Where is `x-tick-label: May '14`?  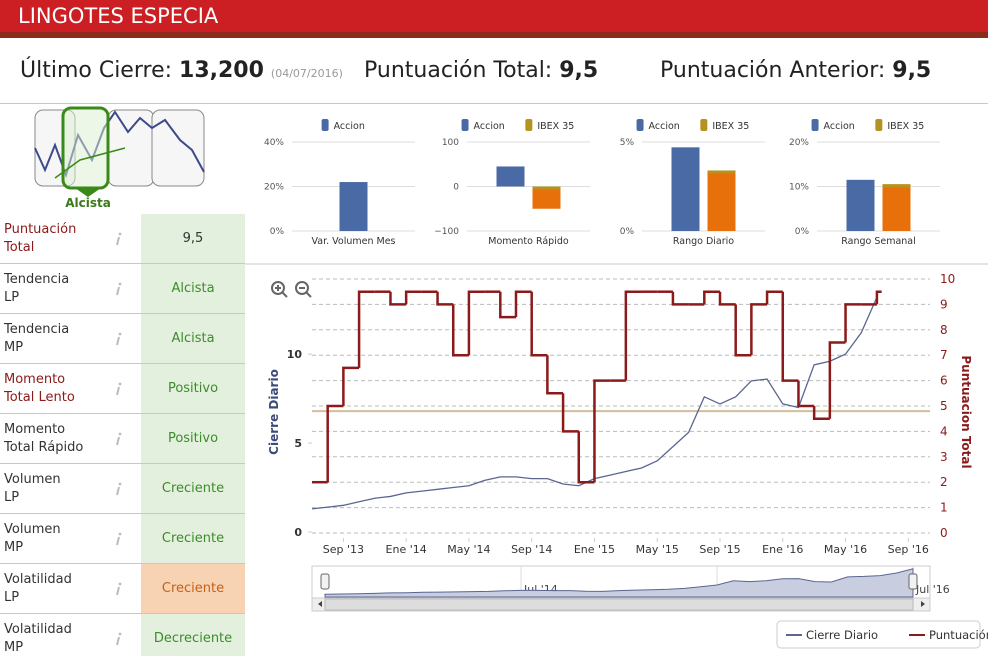
x-tick-label: May '14 is located at coordinates (468, 549).